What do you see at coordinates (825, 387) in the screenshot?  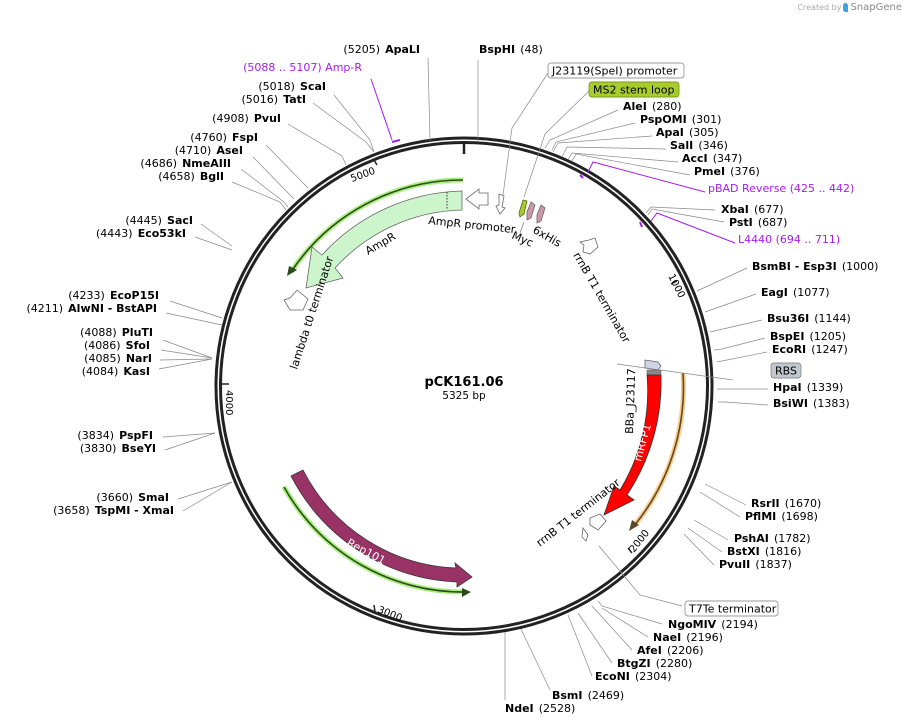 I see `site-position: (1339)` at bounding box center [825, 387].